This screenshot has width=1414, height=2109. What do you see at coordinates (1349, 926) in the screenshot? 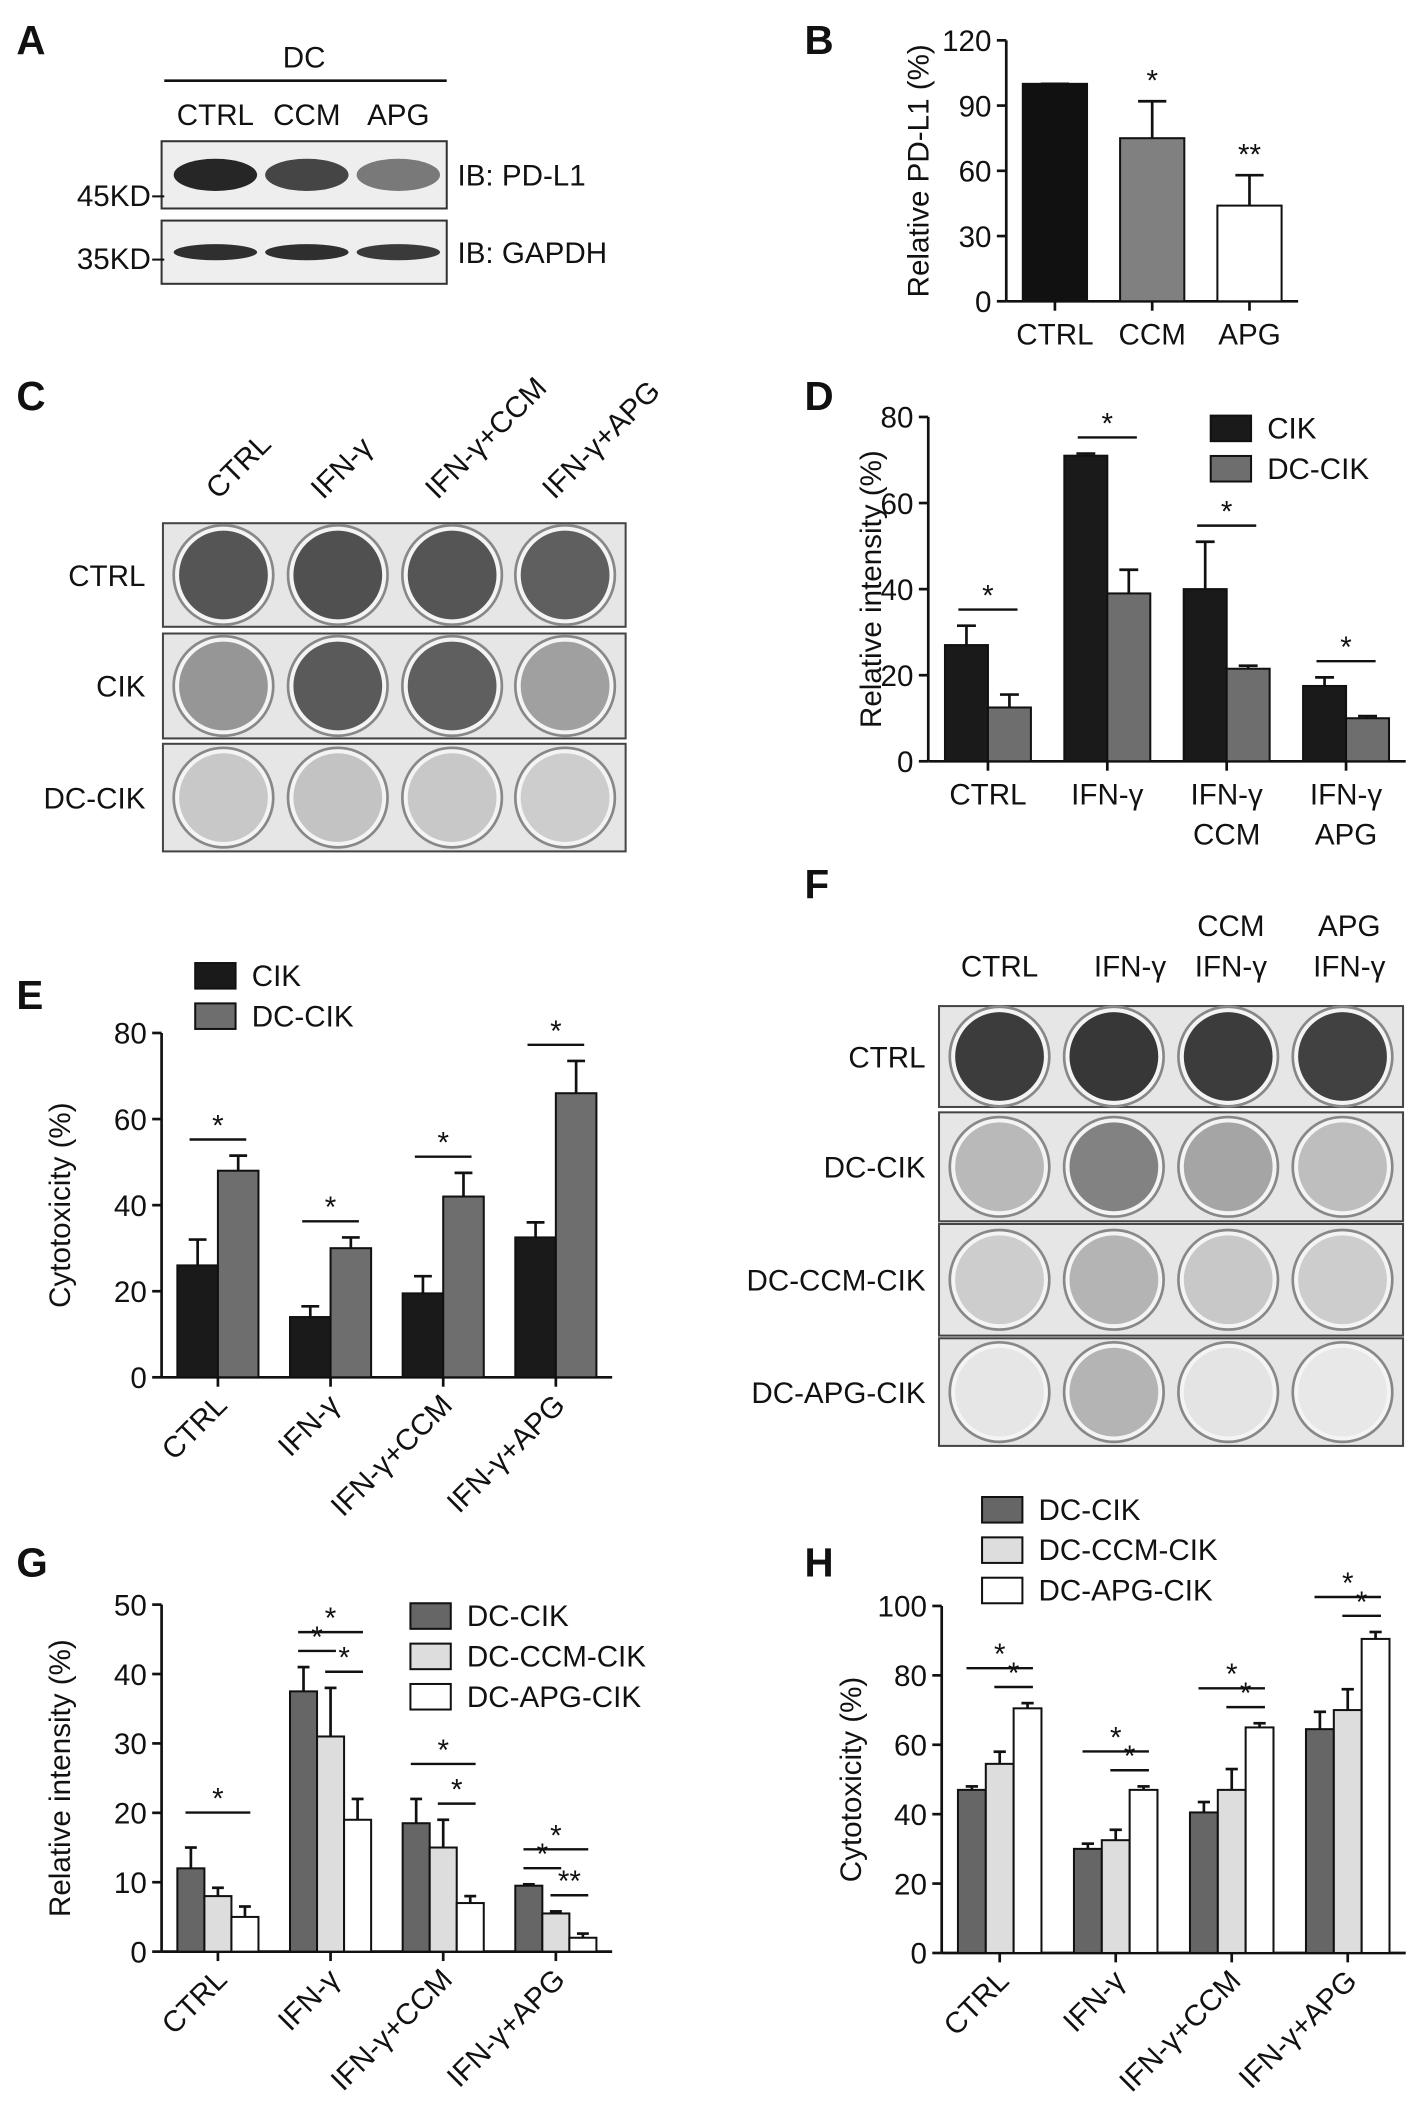
I see `plate-column-label: APG` at bounding box center [1349, 926].